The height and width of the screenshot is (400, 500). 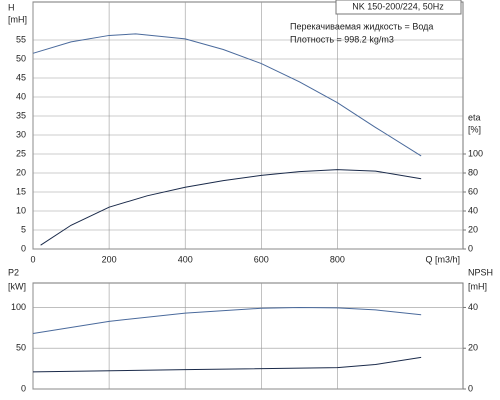 I want to click on x-tick-label: 0, so click(x=32, y=259).